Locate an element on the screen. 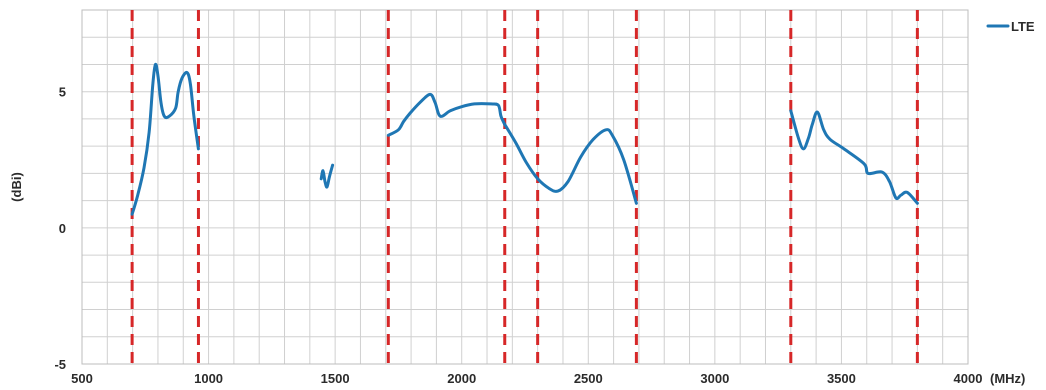  y-tick-labels: -5 0 5 is located at coordinates (60, 228).